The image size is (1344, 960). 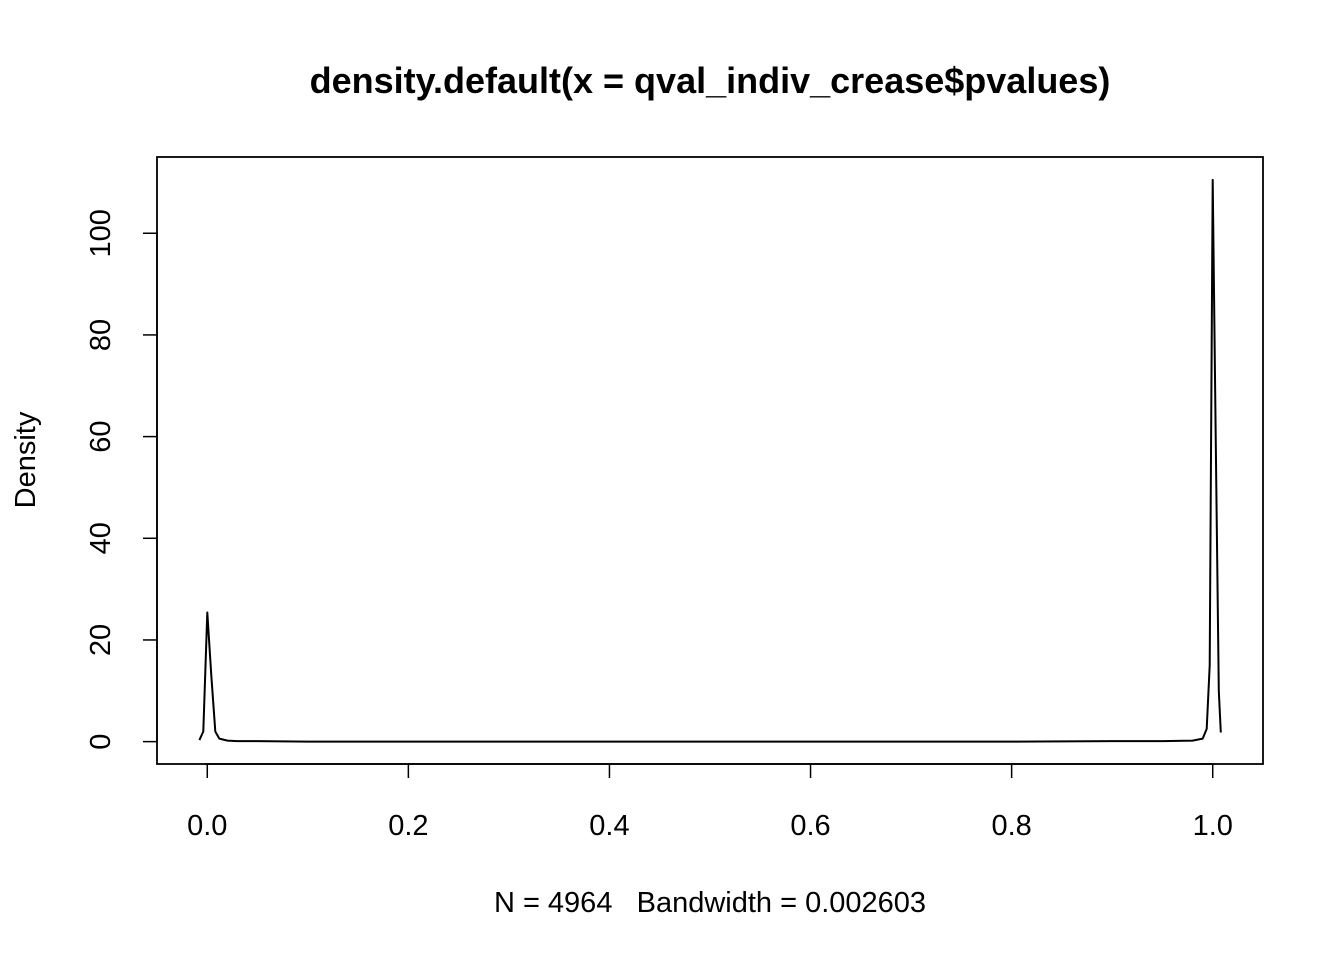 I want to click on y-axis-label: Density, so click(x=26, y=459).